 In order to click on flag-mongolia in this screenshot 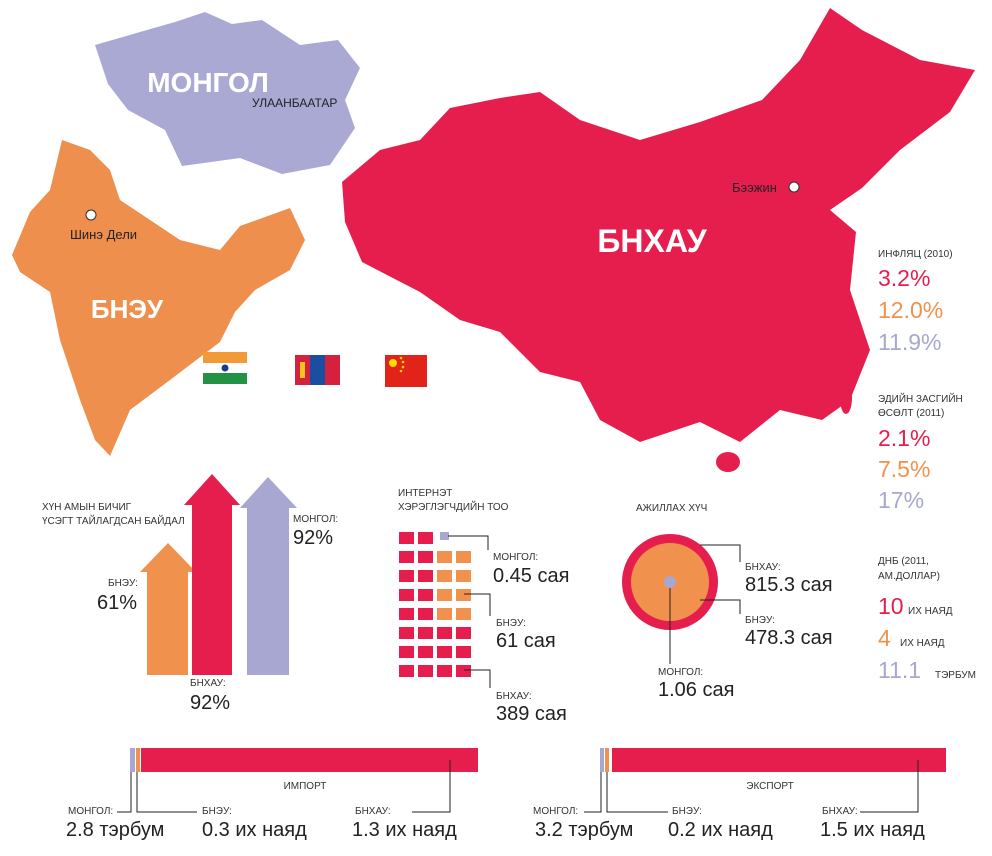, I will do `click(317, 370)`.